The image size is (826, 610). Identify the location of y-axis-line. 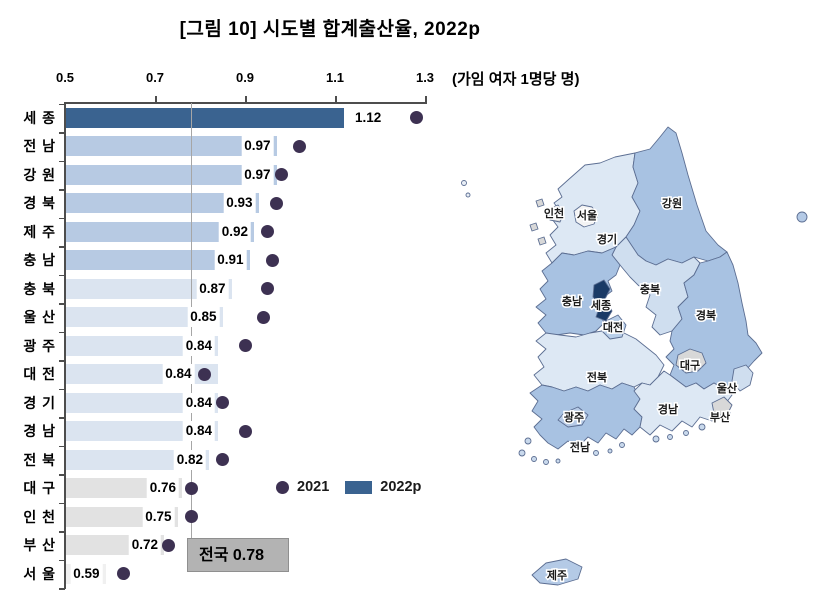
(65, 345).